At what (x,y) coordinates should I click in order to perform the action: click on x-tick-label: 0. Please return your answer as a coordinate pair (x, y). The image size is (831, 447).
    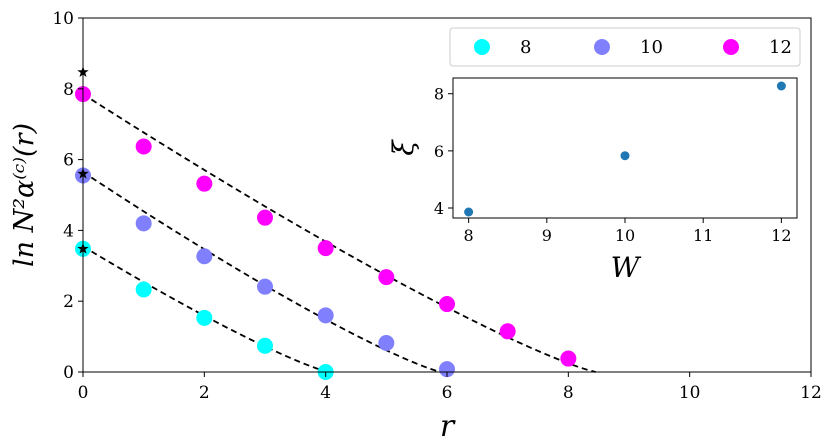
    Looking at the image, I should click on (83, 393).